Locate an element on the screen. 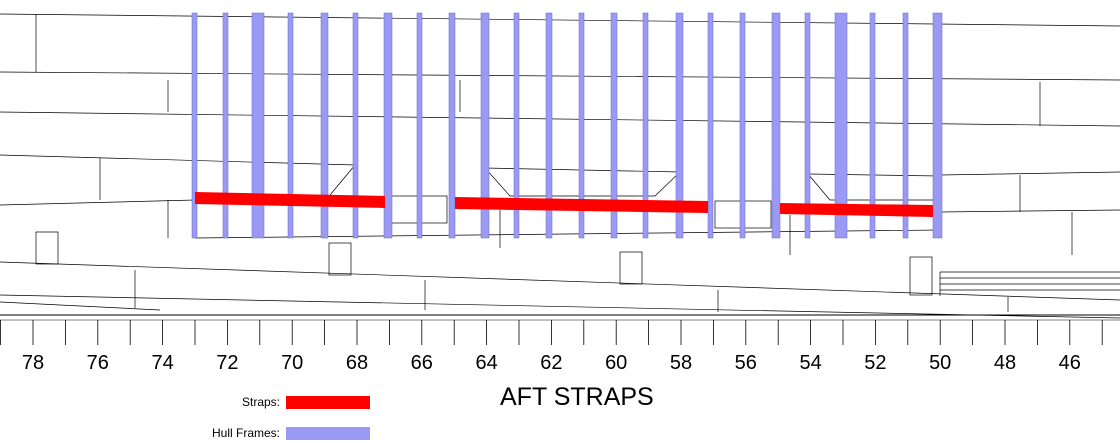  frame-label: 76 is located at coordinates (98, 363).